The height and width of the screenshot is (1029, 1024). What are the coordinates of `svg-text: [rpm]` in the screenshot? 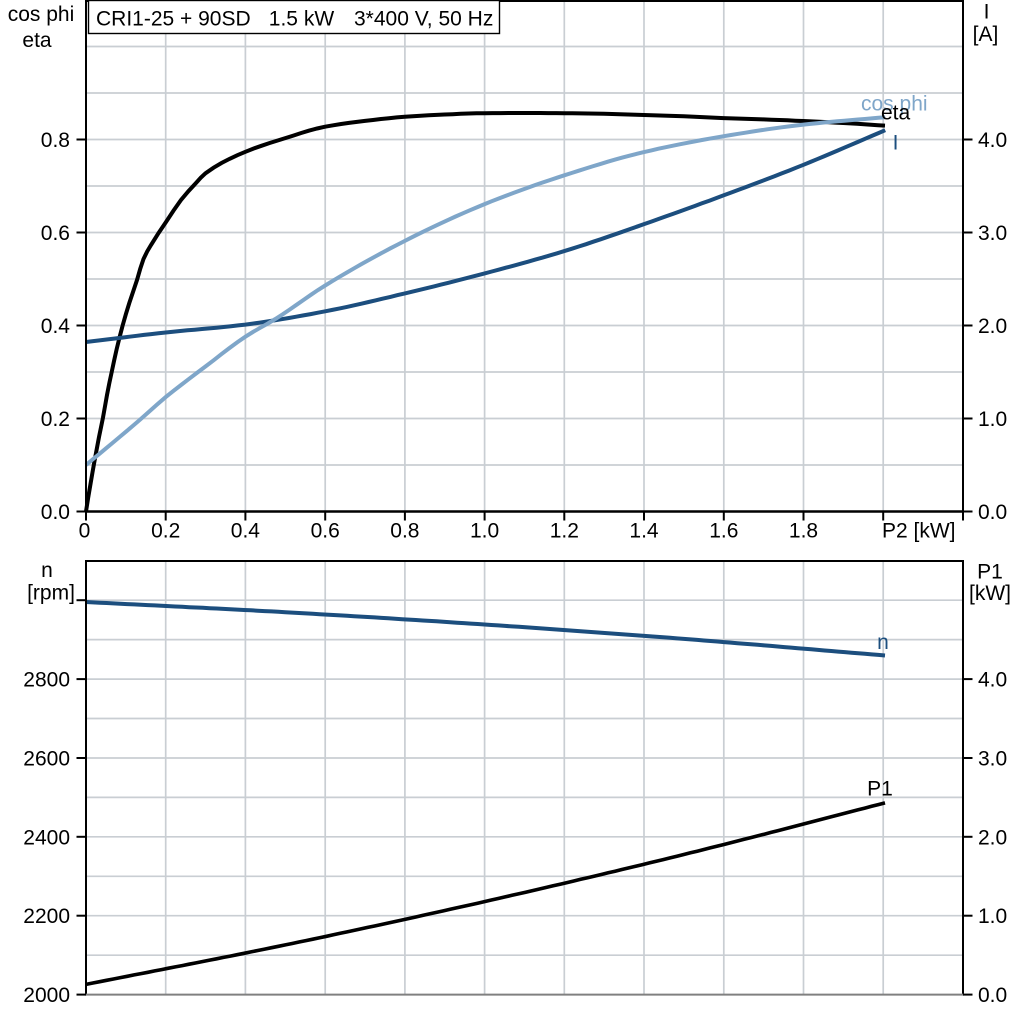 It's located at (51, 593).